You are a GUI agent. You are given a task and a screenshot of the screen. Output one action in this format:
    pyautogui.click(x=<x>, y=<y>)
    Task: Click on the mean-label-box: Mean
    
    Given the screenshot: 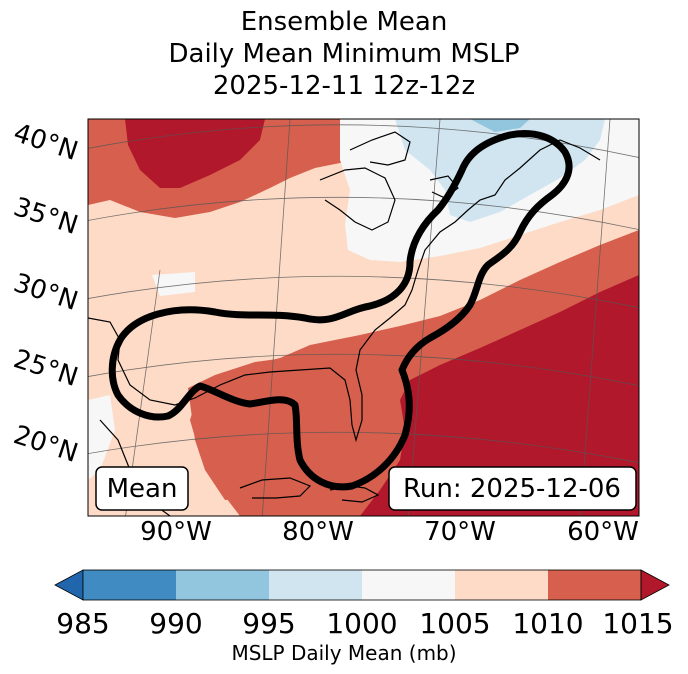 What is the action you would take?
    pyautogui.click(x=142, y=488)
    